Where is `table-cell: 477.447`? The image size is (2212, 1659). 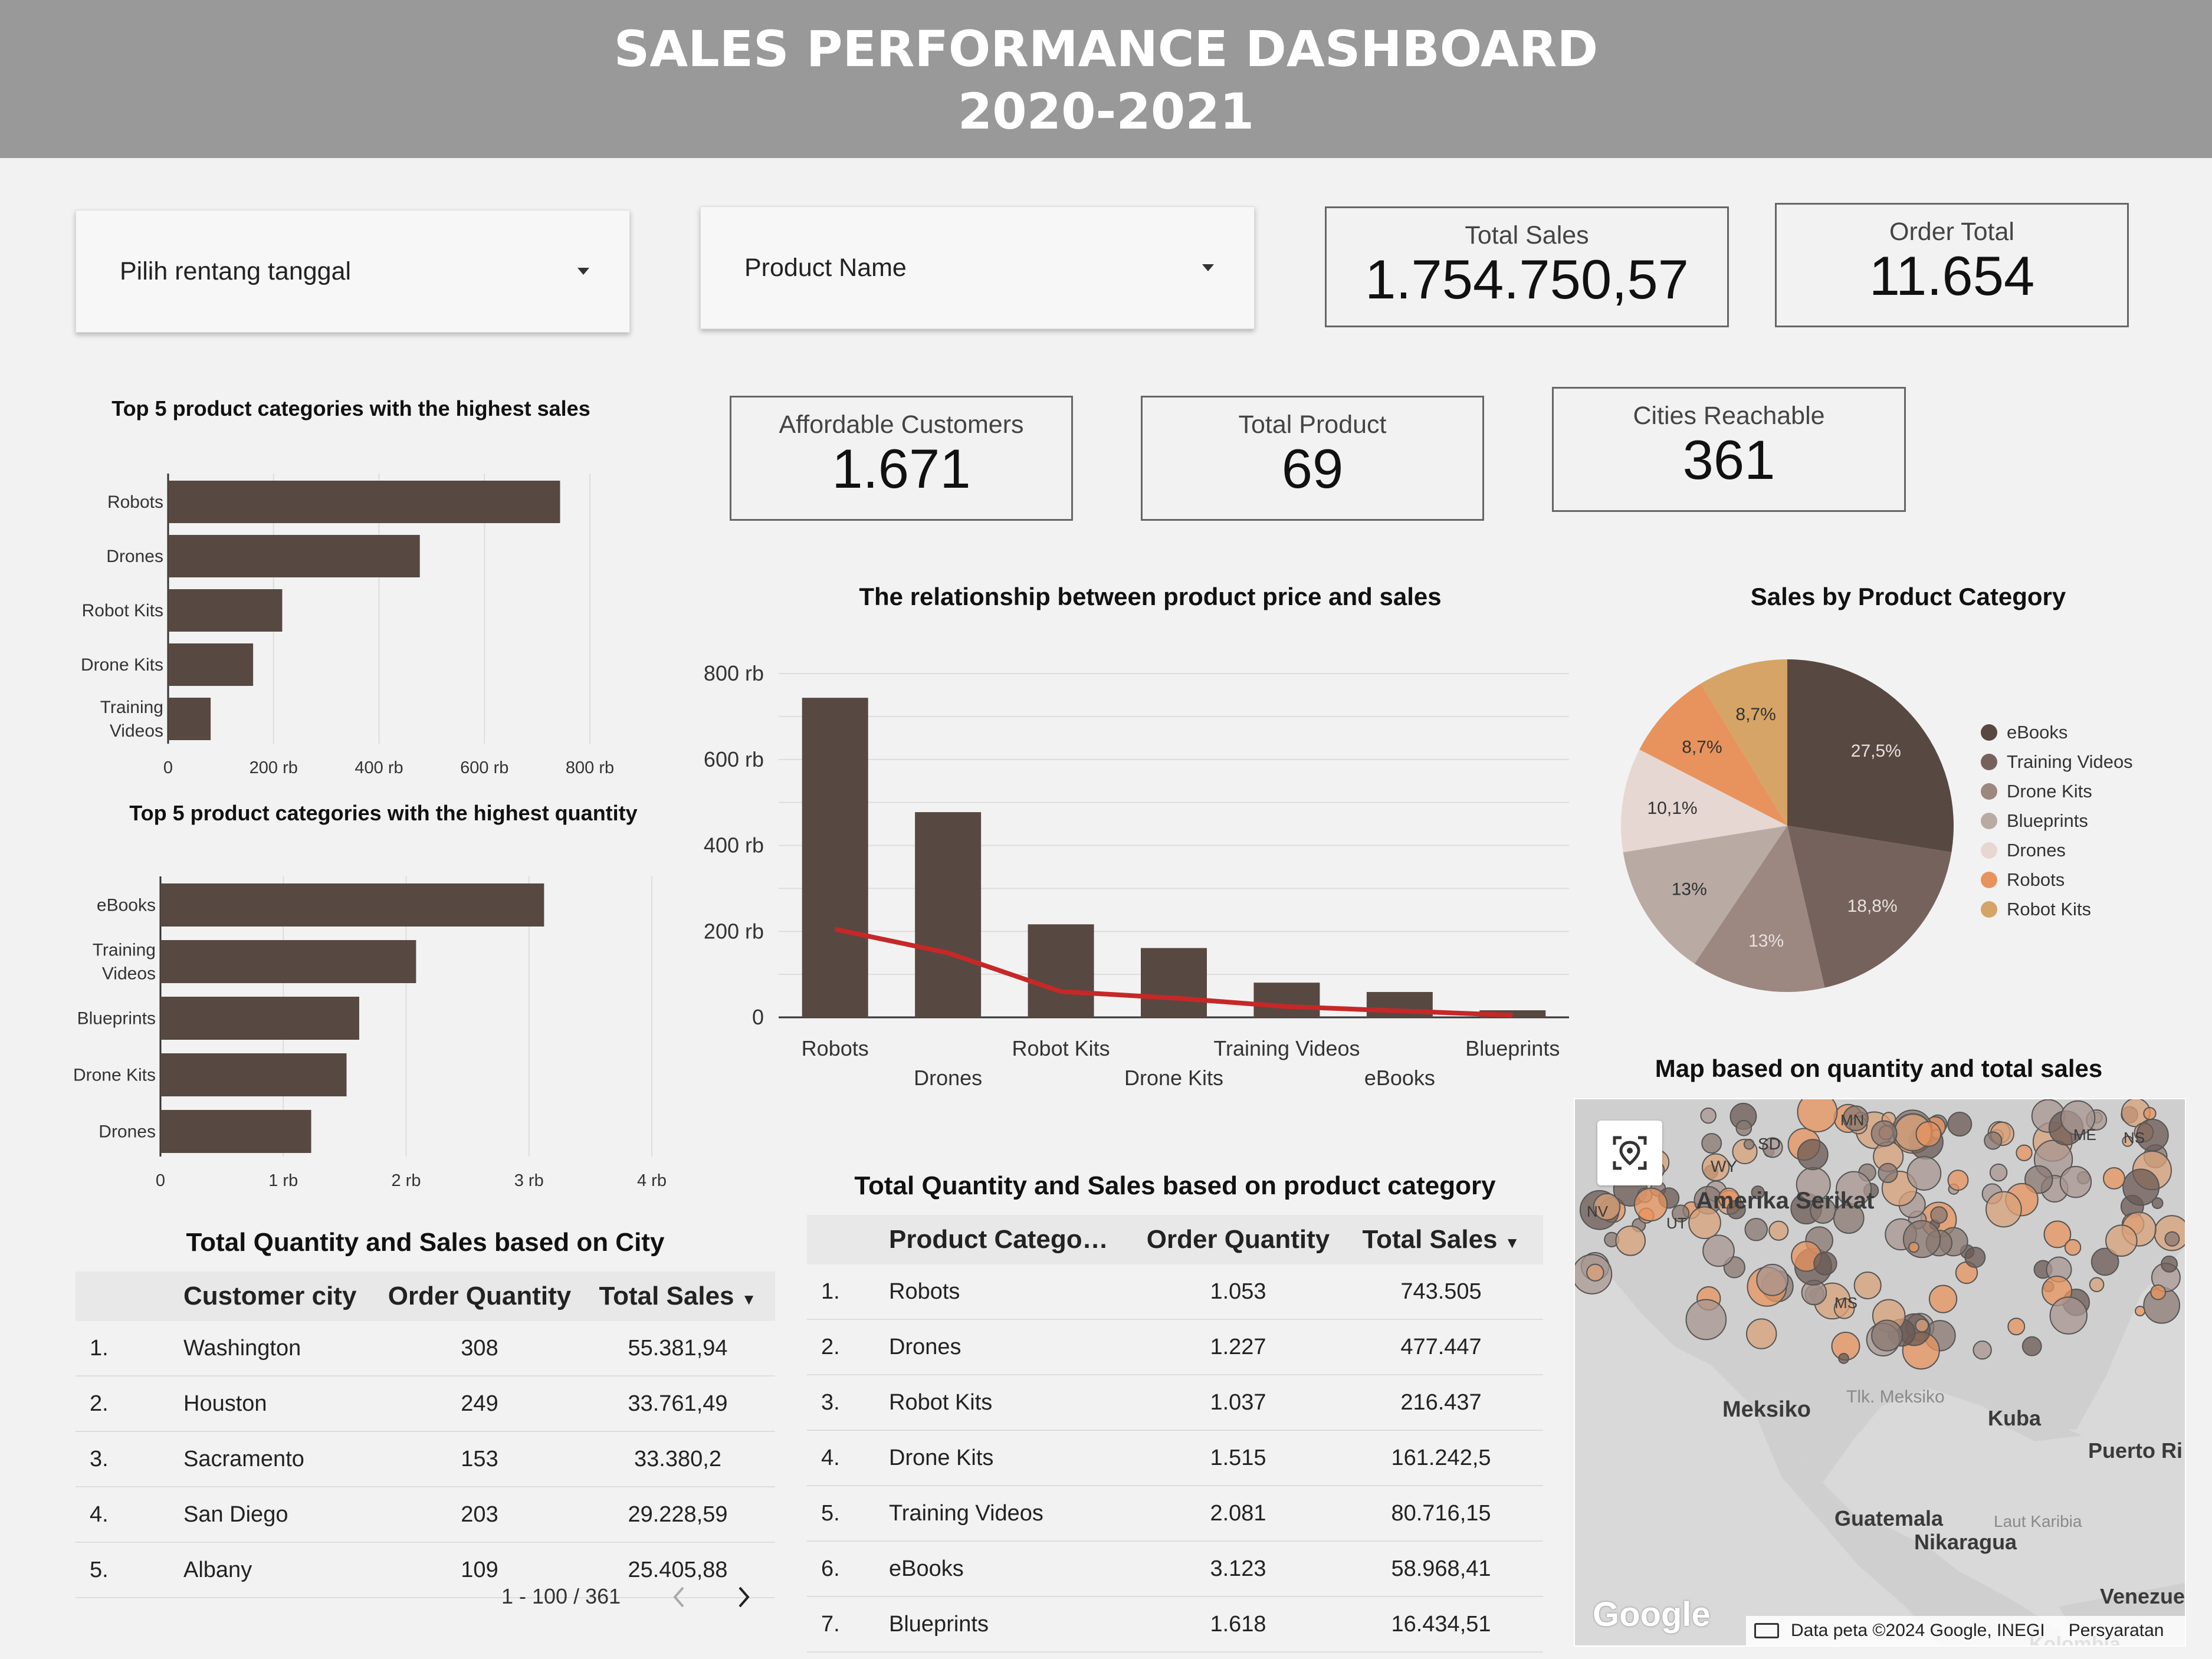 table-cell: 477.447 is located at coordinates (1441, 1347).